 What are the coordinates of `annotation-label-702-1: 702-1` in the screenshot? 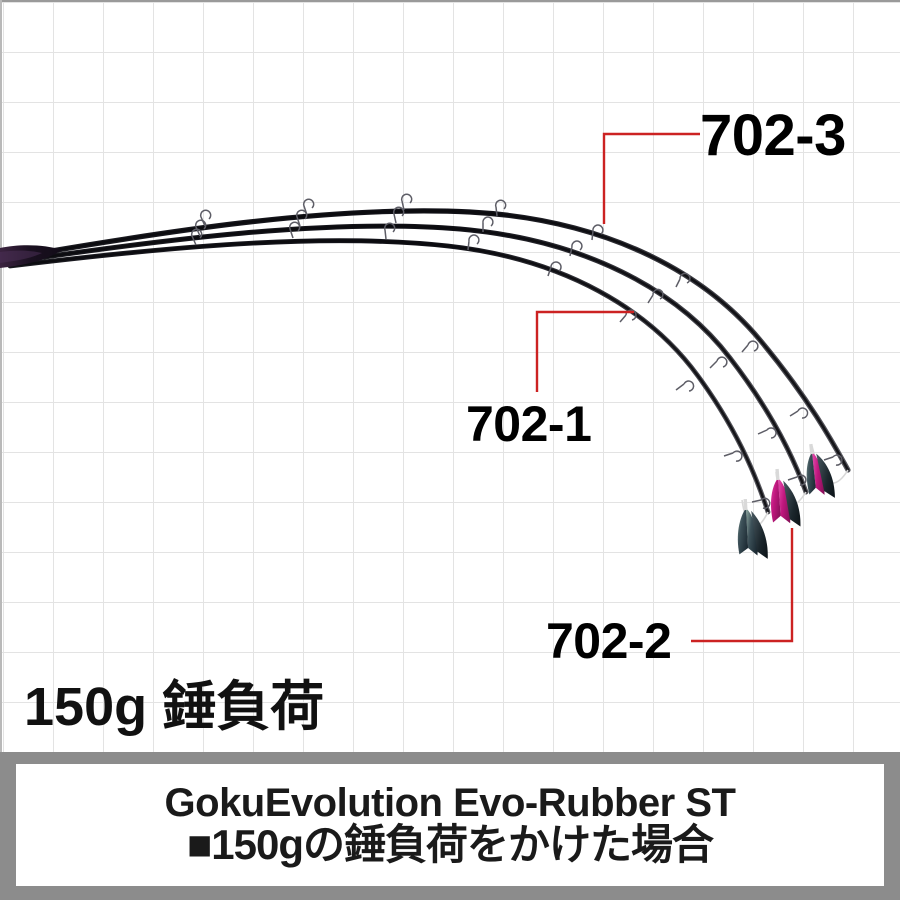 It's located at (529, 424).